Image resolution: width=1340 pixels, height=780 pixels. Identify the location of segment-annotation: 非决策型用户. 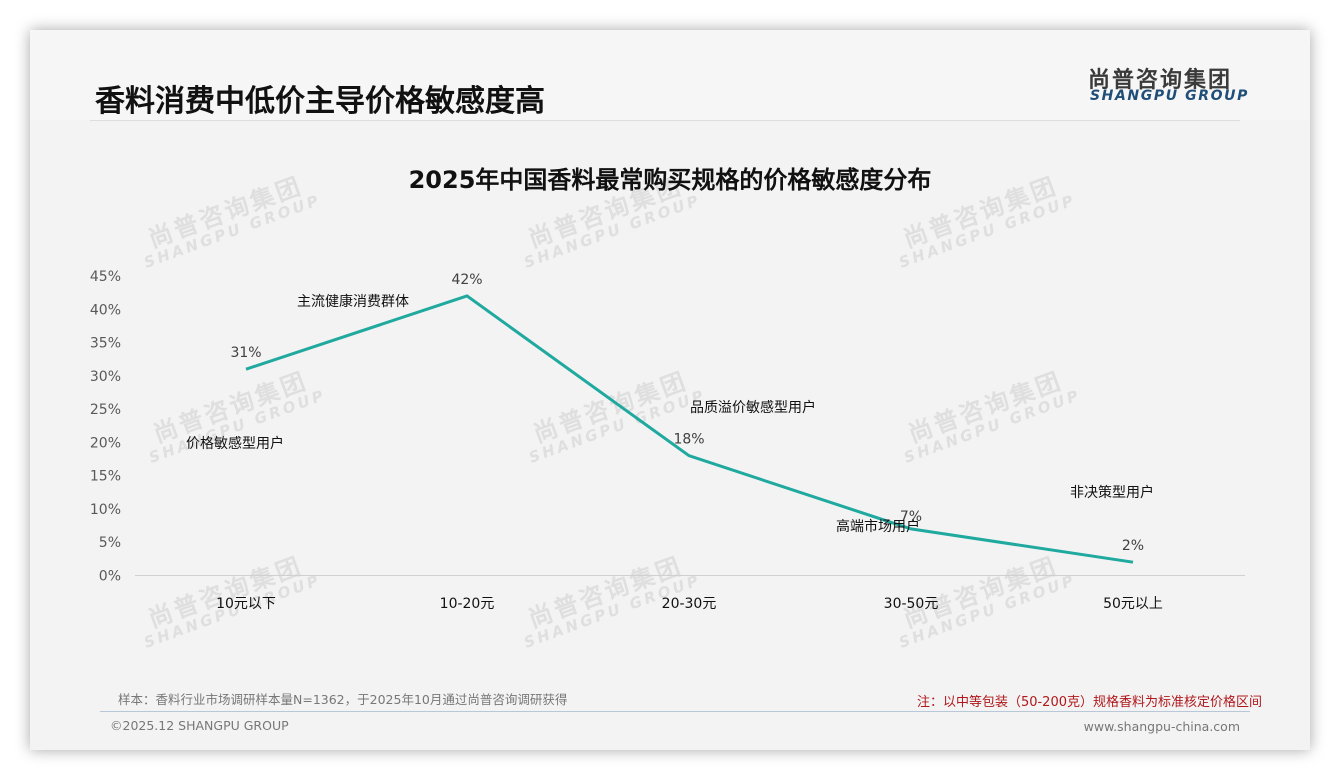
(1112, 492).